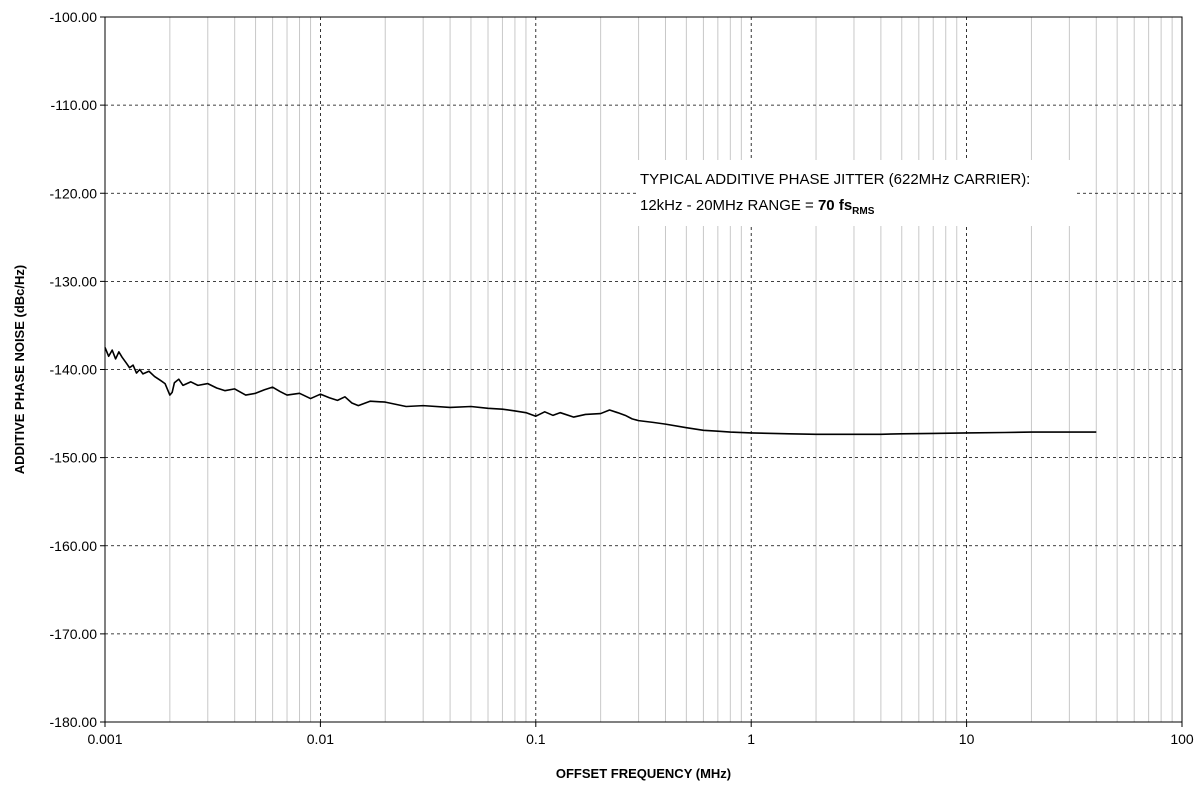 This screenshot has height=785, width=1203. I want to click on y-tick-label: -100.00, so click(74, 17).